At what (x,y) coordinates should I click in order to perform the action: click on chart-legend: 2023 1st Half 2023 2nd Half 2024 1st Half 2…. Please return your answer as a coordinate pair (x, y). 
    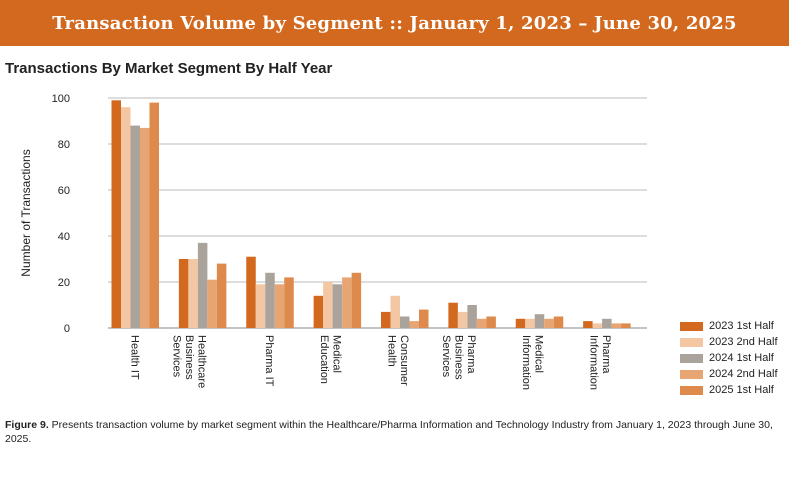
    Looking at the image, I should click on (729, 358).